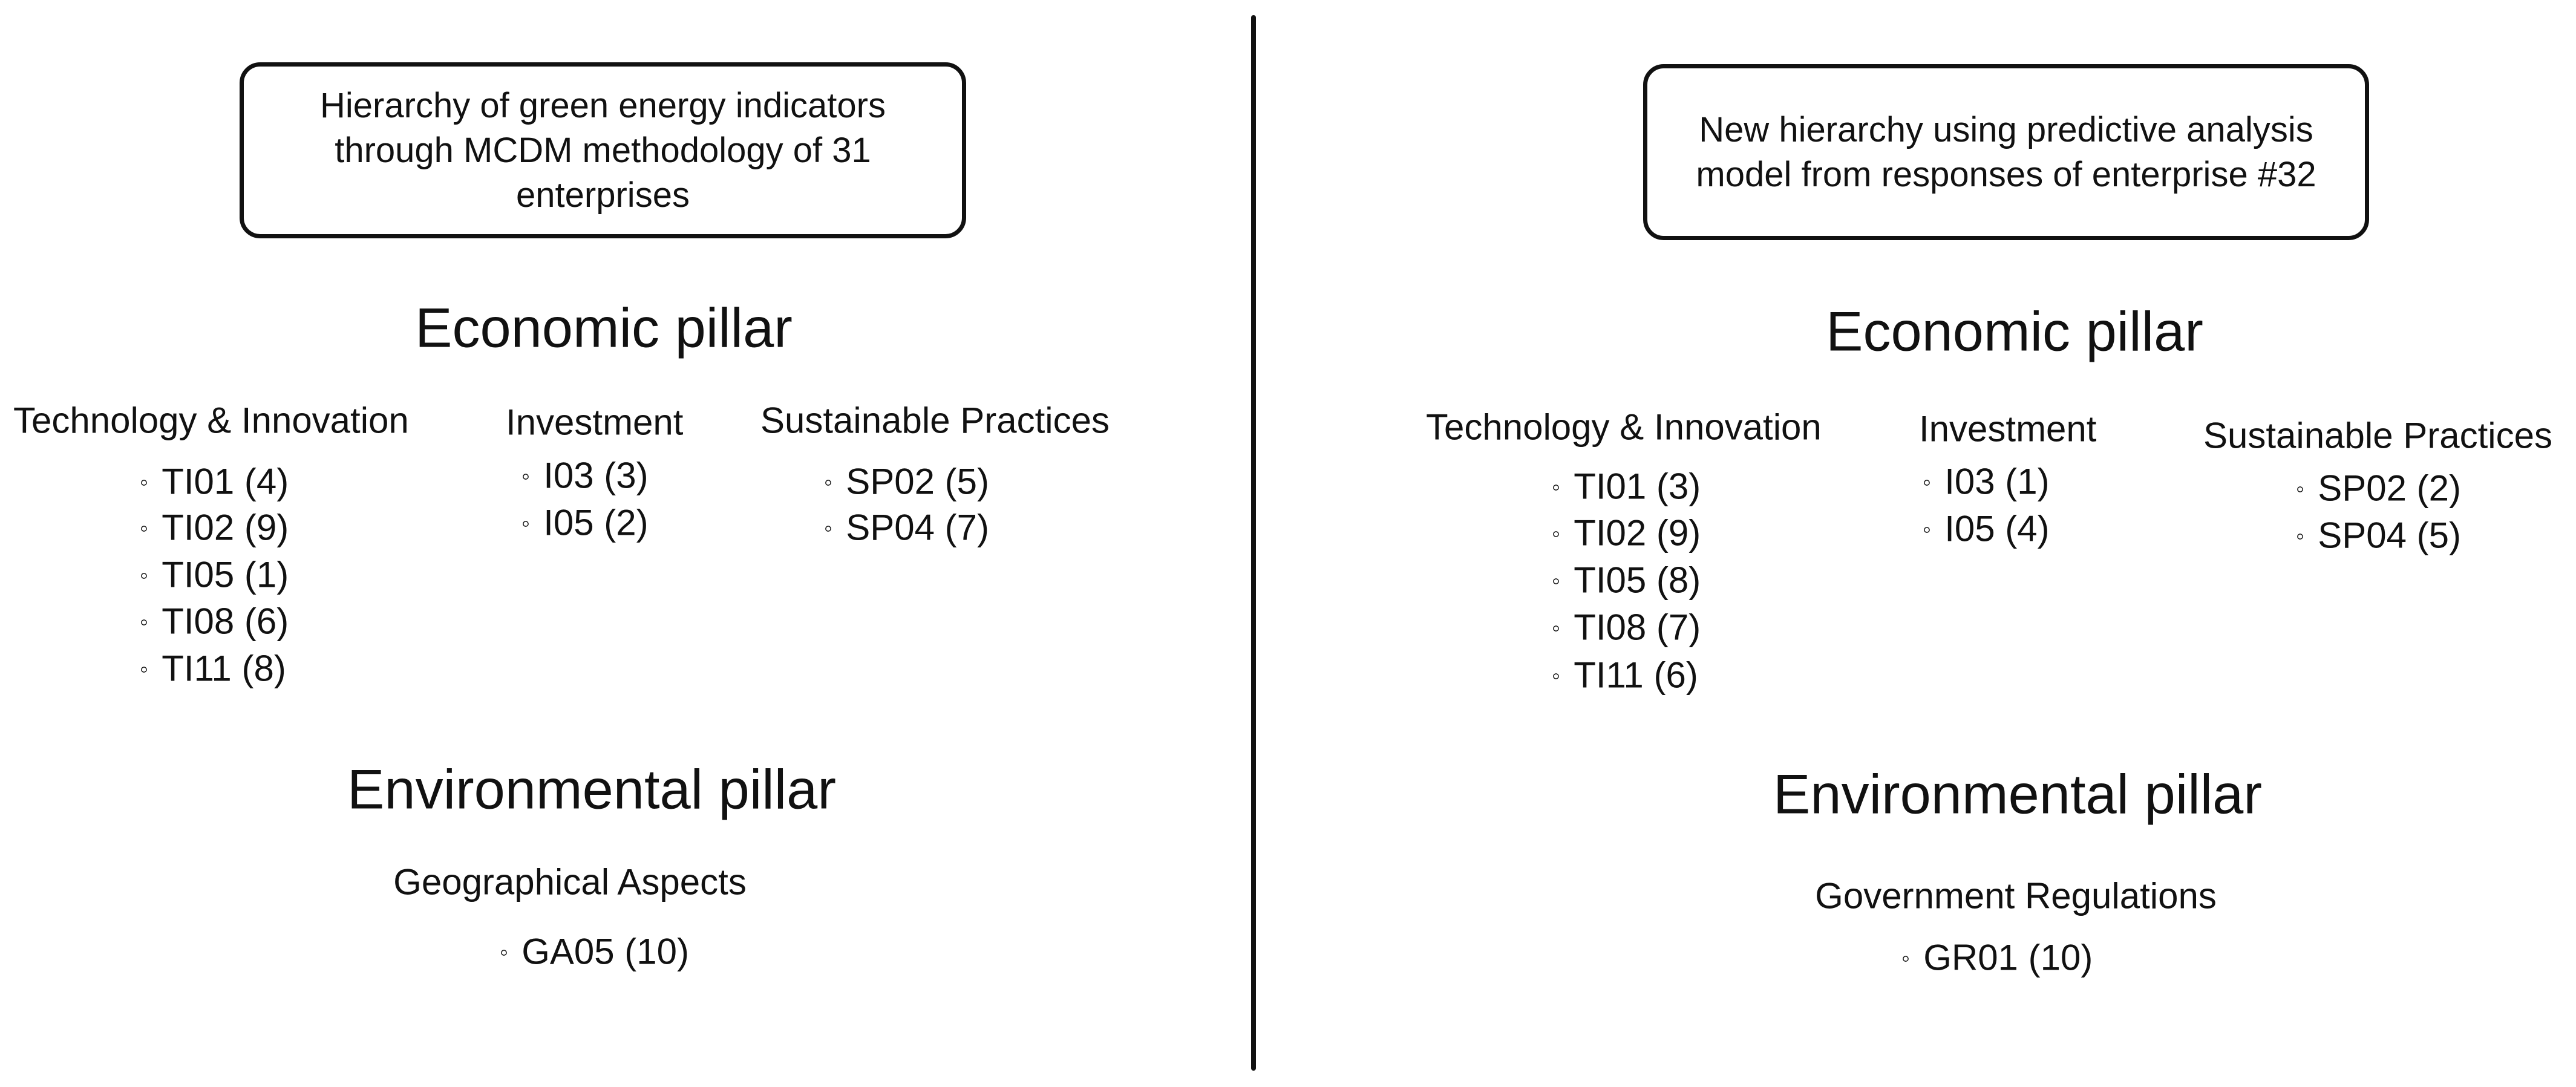  I want to click on list-item: ◦ TI05 (8), so click(1626, 580).